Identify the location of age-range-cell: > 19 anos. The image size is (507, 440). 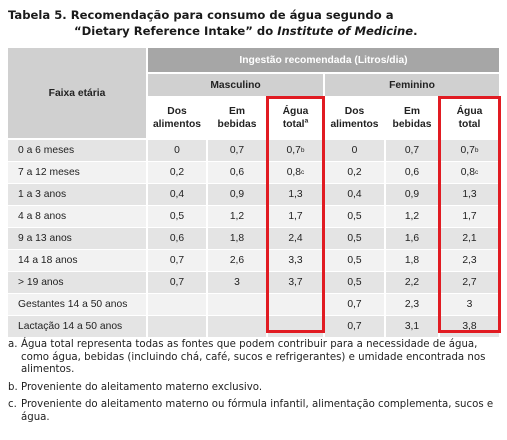
(77, 282).